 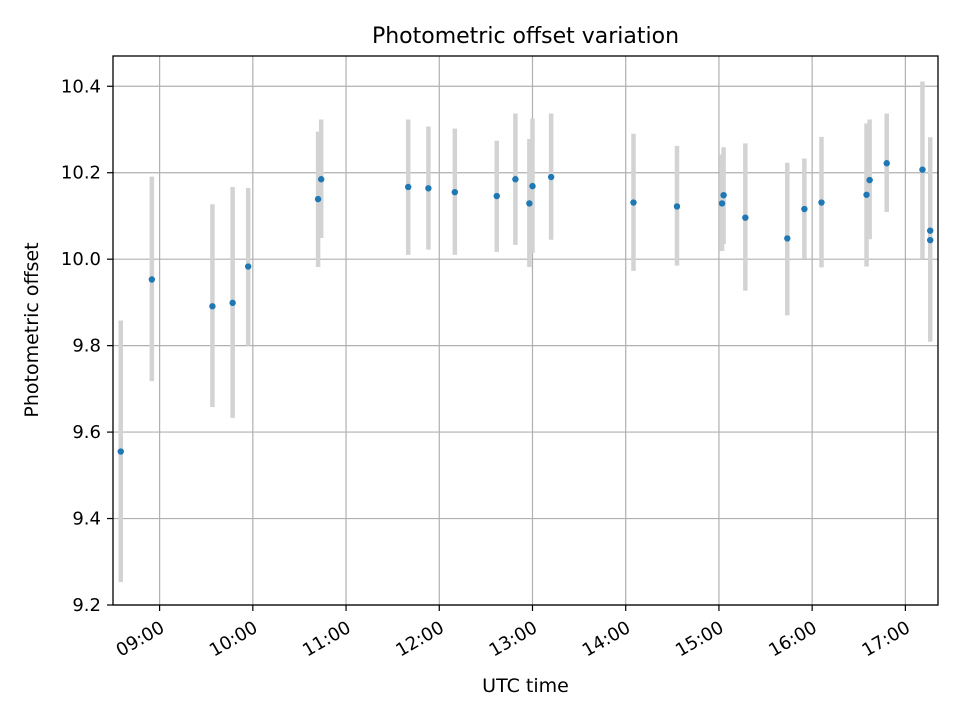 What do you see at coordinates (81, 259) in the screenshot?
I see `y-tick-label: 10.0` at bounding box center [81, 259].